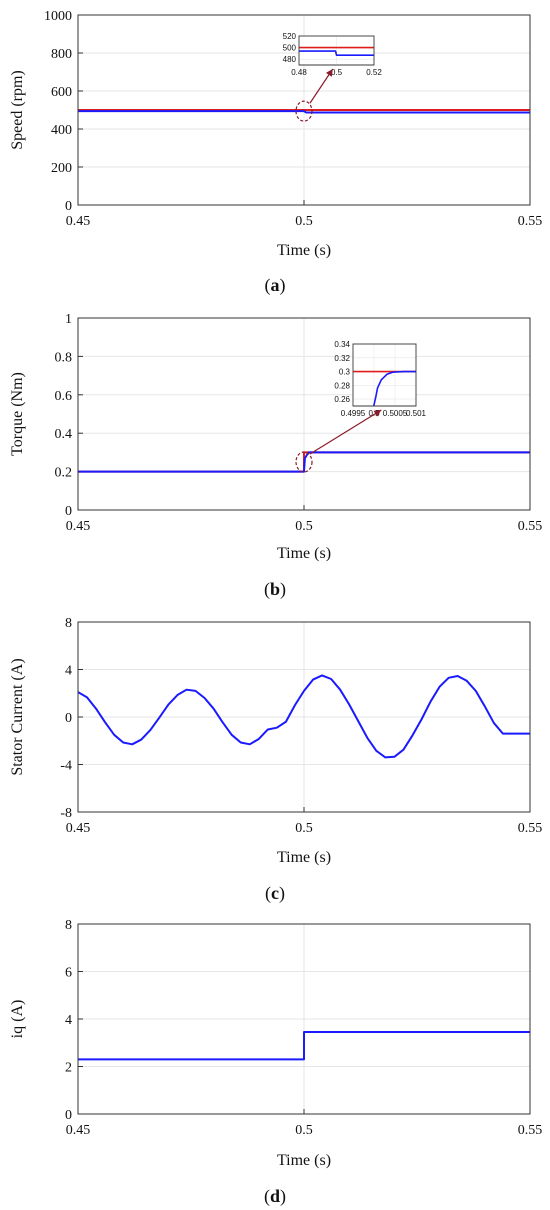  What do you see at coordinates (416, 413) in the screenshot?
I see `inset-x-tick-label: 0.501` at bounding box center [416, 413].